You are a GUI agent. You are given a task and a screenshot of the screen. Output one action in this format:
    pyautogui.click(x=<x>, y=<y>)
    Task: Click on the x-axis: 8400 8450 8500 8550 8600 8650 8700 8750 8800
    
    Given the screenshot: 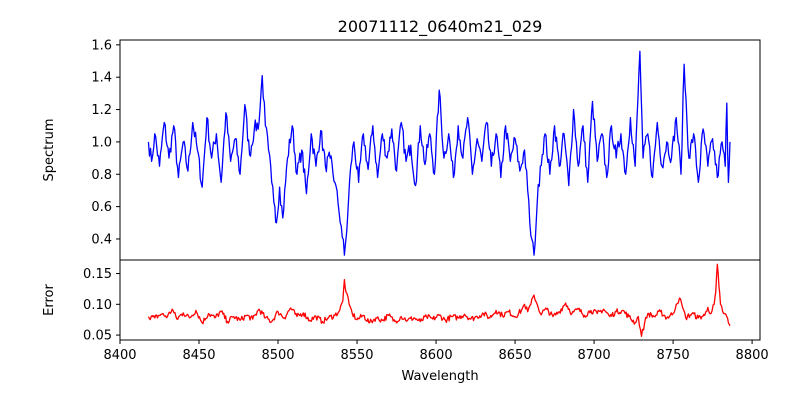 What is the action you would take?
    pyautogui.click(x=436, y=351)
    